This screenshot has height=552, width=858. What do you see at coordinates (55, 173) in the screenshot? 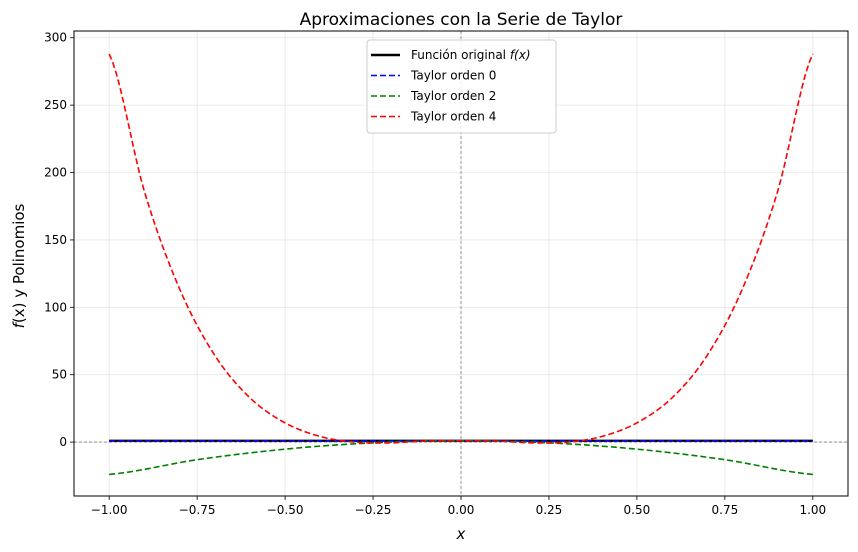
I see `y-tick-label: 200` at bounding box center [55, 173].